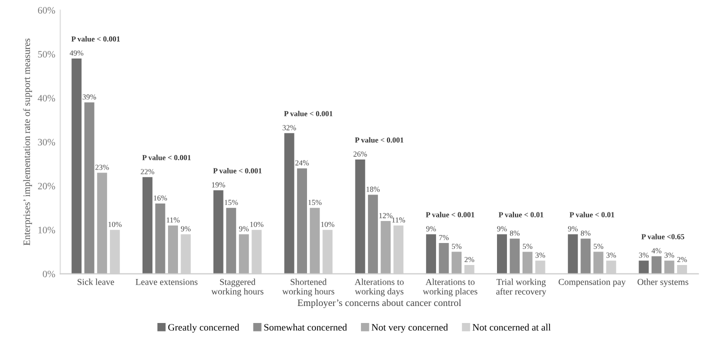 This screenshot has height=338, width=709. What do you see at coordinates (167, 281) in the screenshot?
I see `x-tick-label: Leave extensions` at bounding box center [167, 281].